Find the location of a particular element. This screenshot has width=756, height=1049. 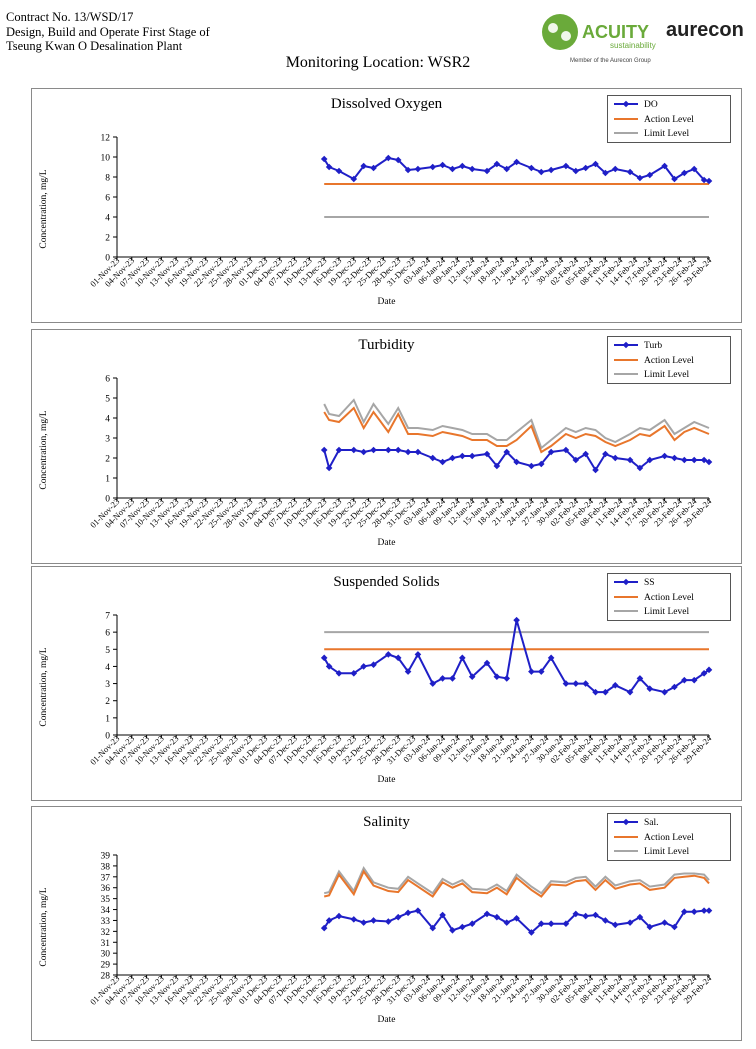

chart-title: Dissolved Oxygen is located at coordinates (386, 104).